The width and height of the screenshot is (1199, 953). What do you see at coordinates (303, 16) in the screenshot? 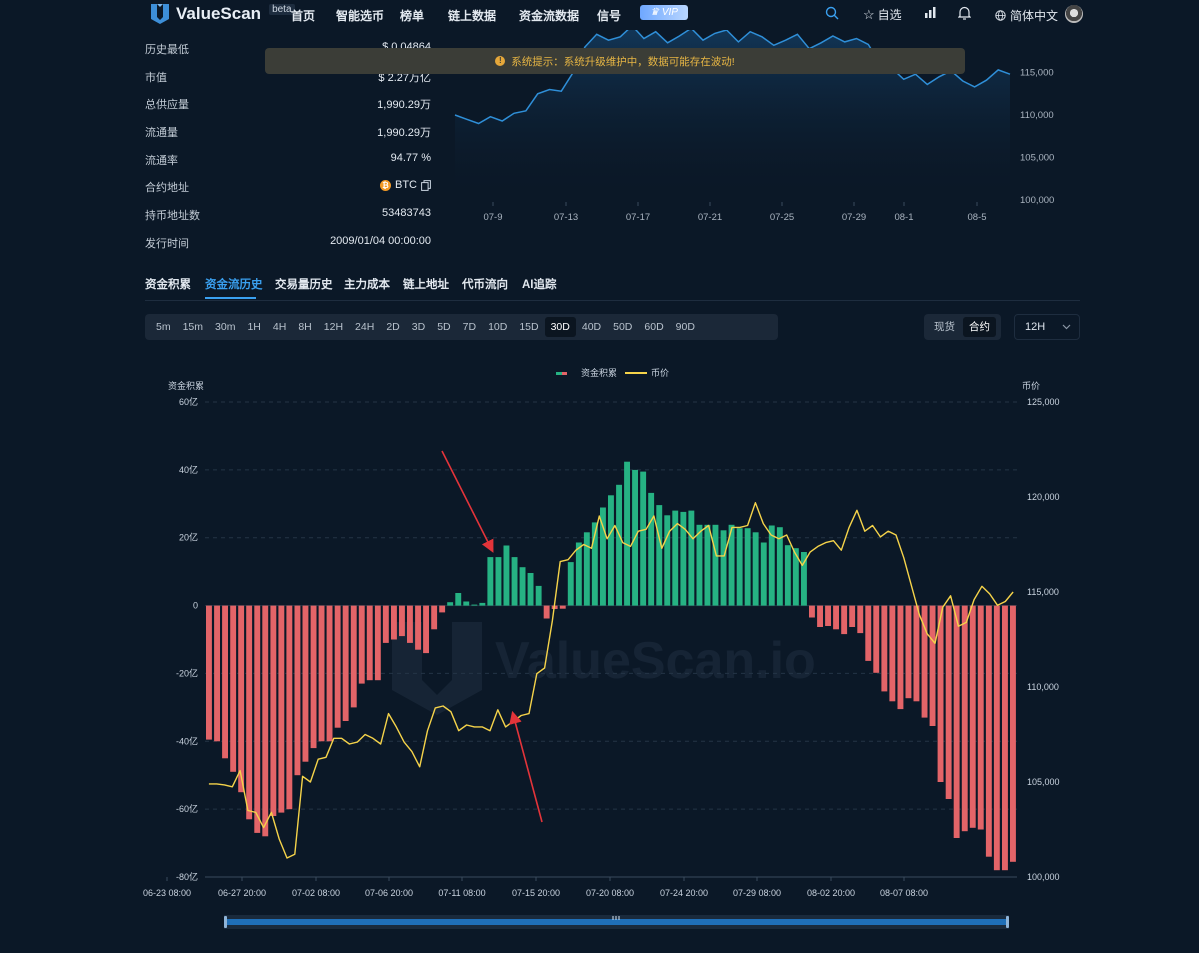
I see `nav-item-home: 首页` at bounding box center [303, 16].